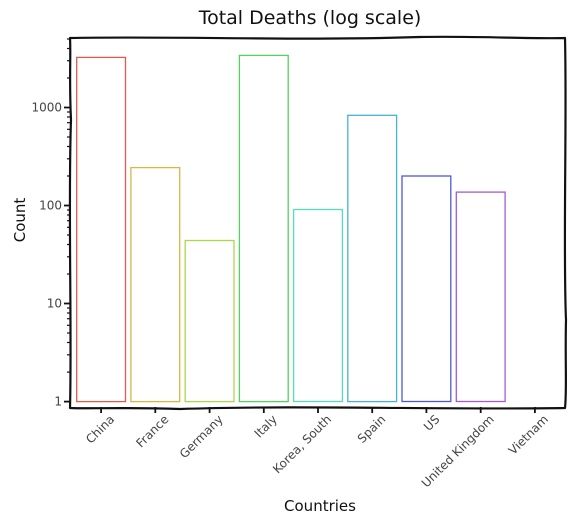 The image size is (575, 526). I want to click on bar-germany, so click(209, 321).